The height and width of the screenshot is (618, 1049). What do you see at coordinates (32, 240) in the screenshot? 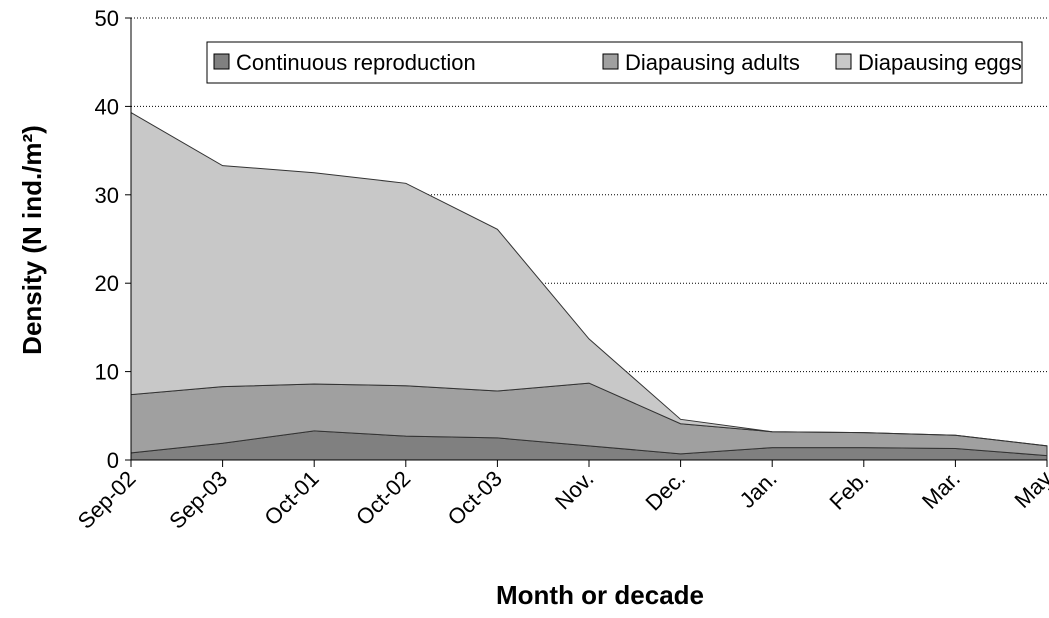
I see `y-axis-title: Density (N ind./m²)` at bounding box center [32, 240].